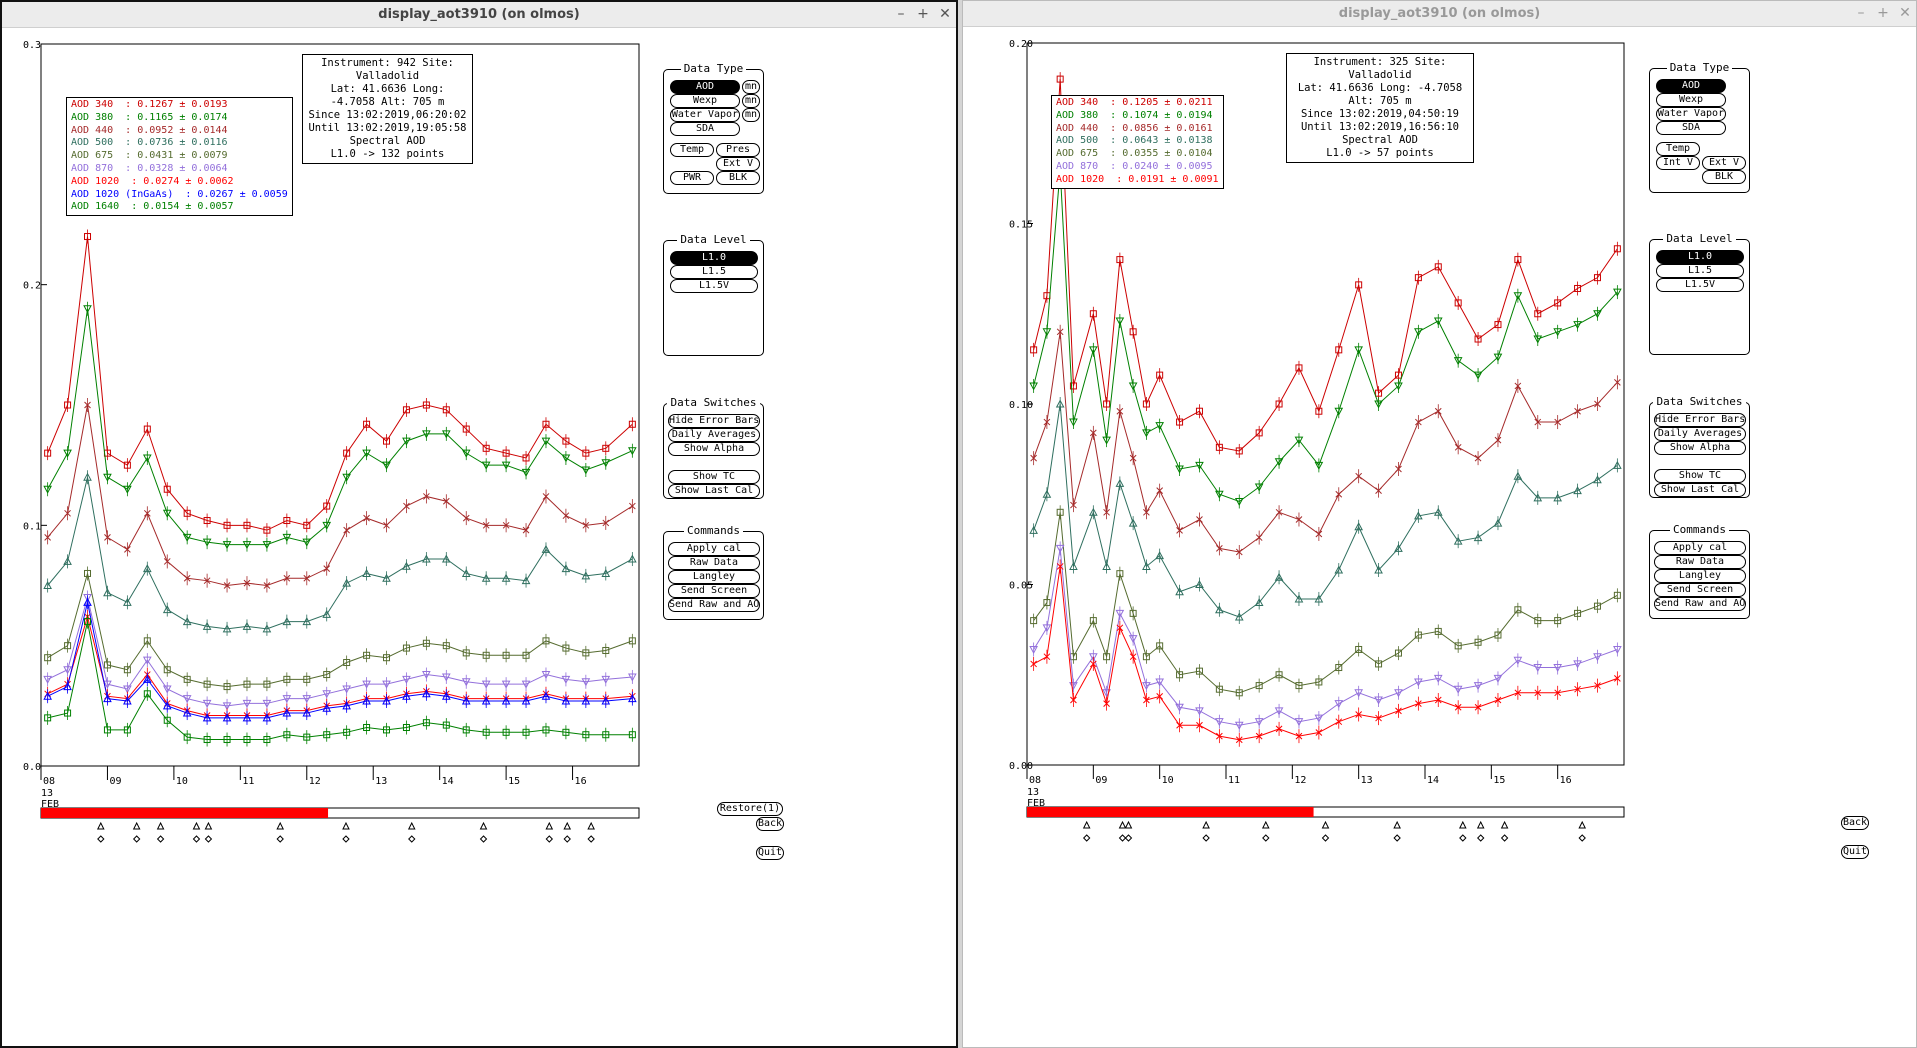  Describe the element at coordinates (738, 150) in the screenshot. I see `data-type-pres-button: Pres` at that location.